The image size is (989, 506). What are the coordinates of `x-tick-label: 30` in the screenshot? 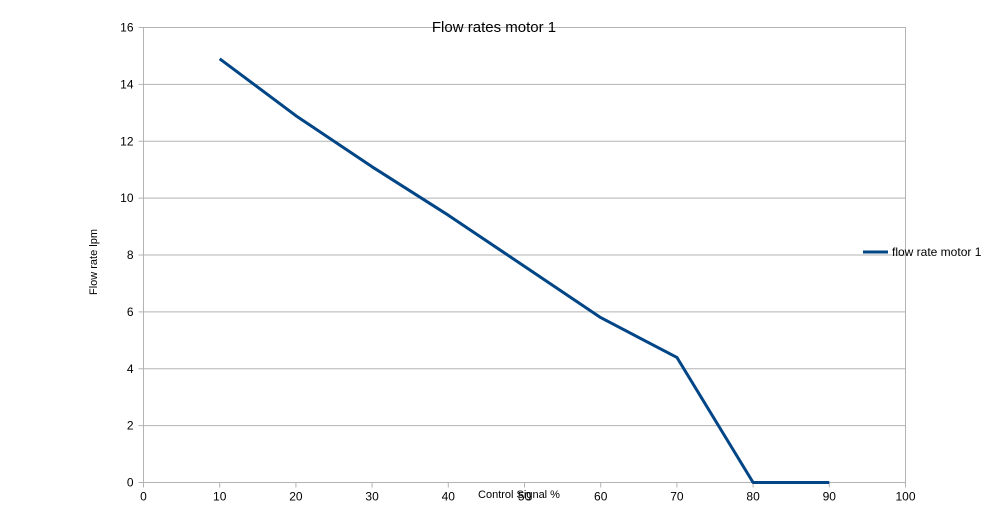 It's located at (372, 497).